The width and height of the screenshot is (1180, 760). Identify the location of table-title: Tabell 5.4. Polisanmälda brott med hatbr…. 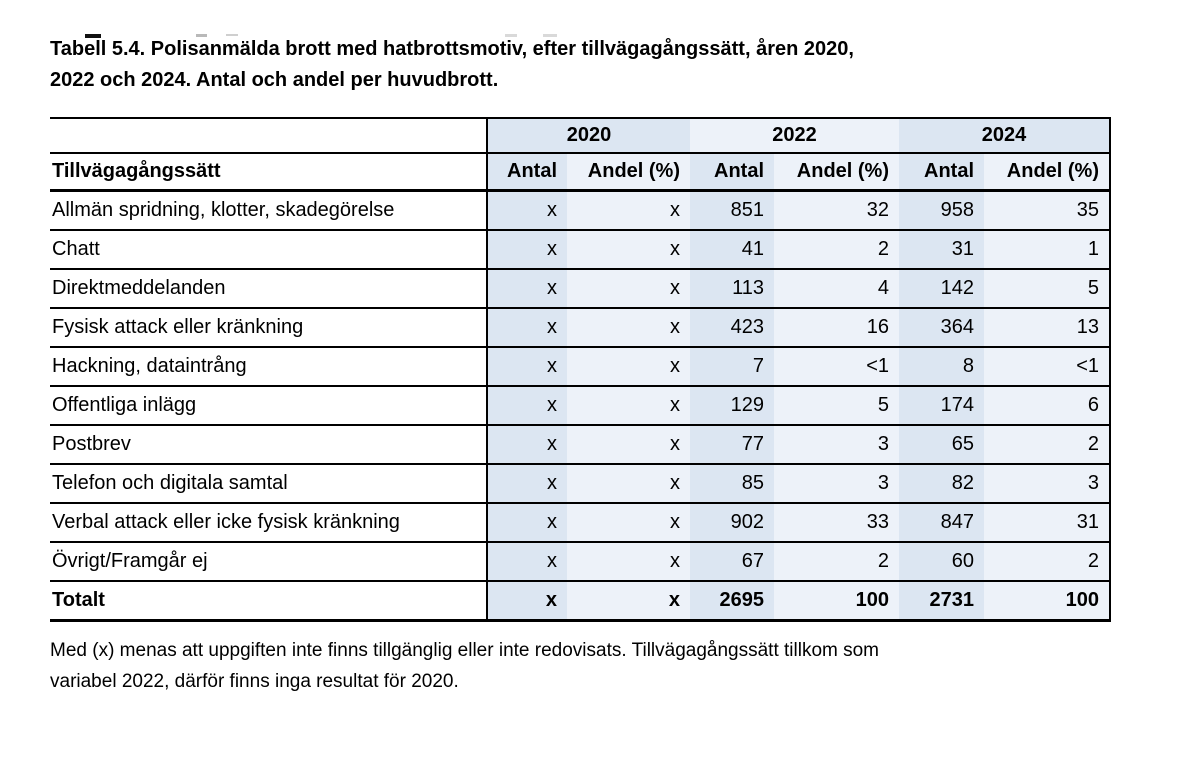
(615, 65).